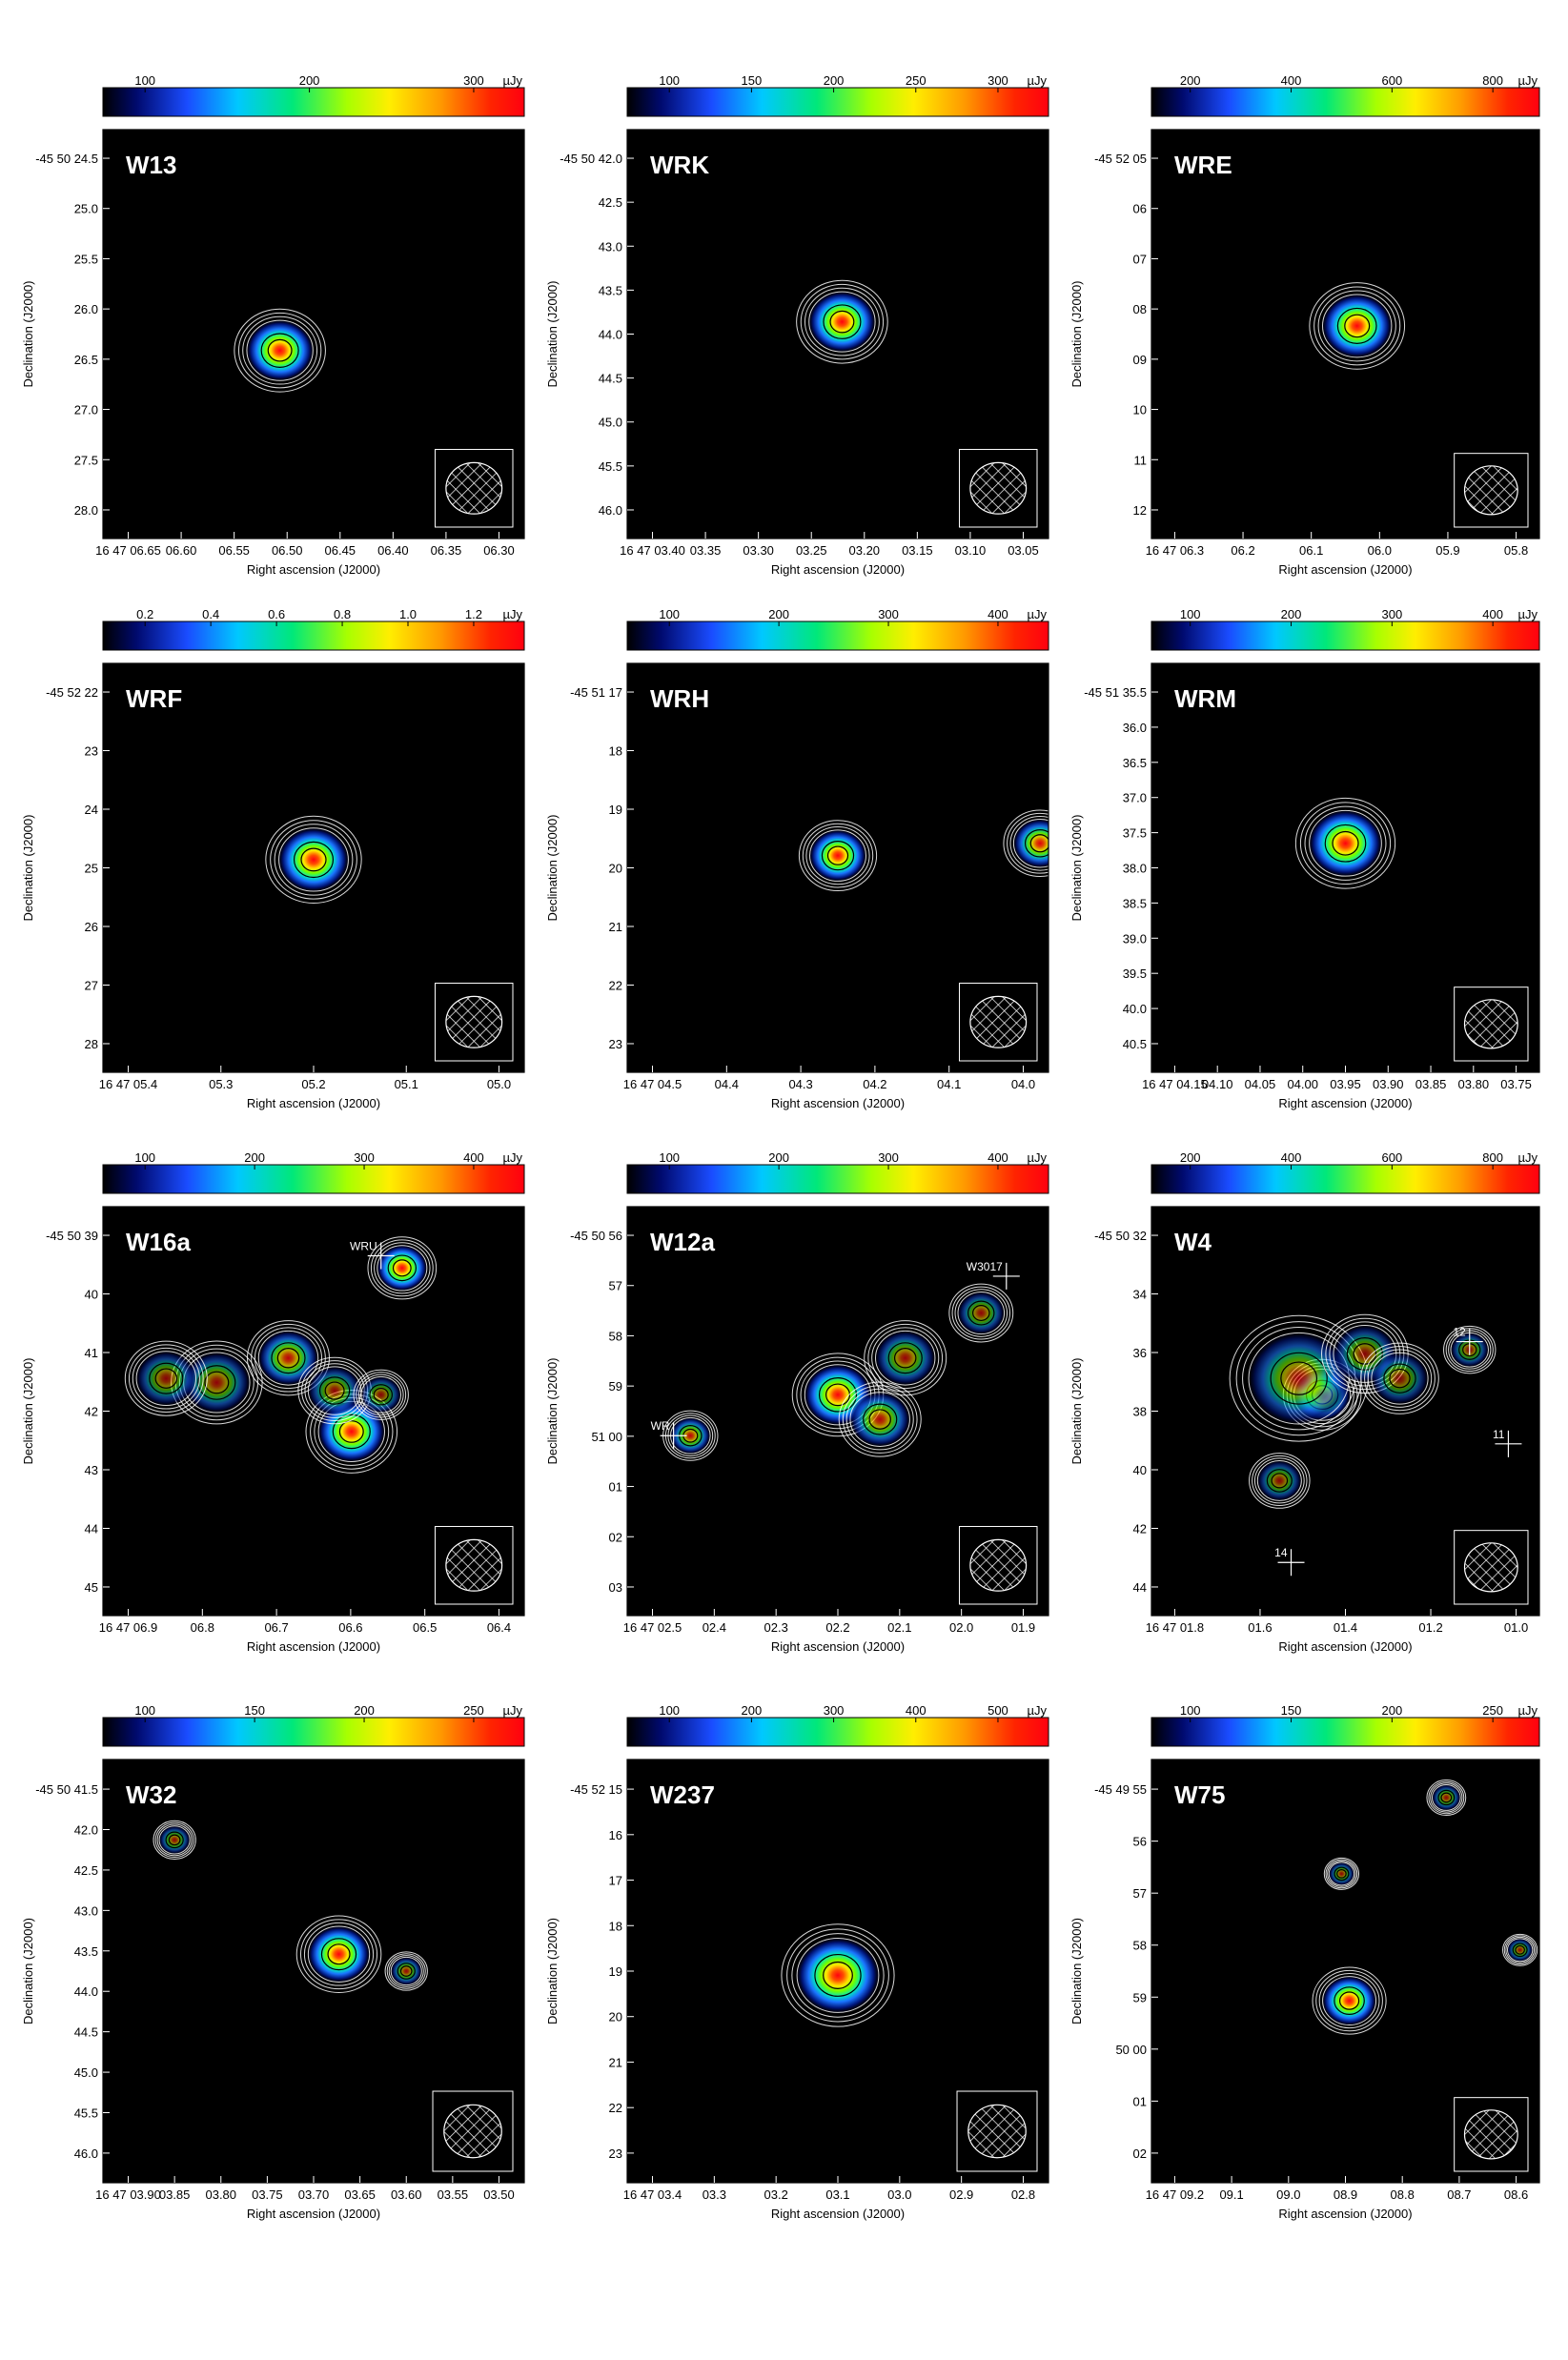  What do you see at coordinates (1391, 80) in the screenshot?
I see `colorbar-tick-label: 600` at bounding box center [1391, 80].